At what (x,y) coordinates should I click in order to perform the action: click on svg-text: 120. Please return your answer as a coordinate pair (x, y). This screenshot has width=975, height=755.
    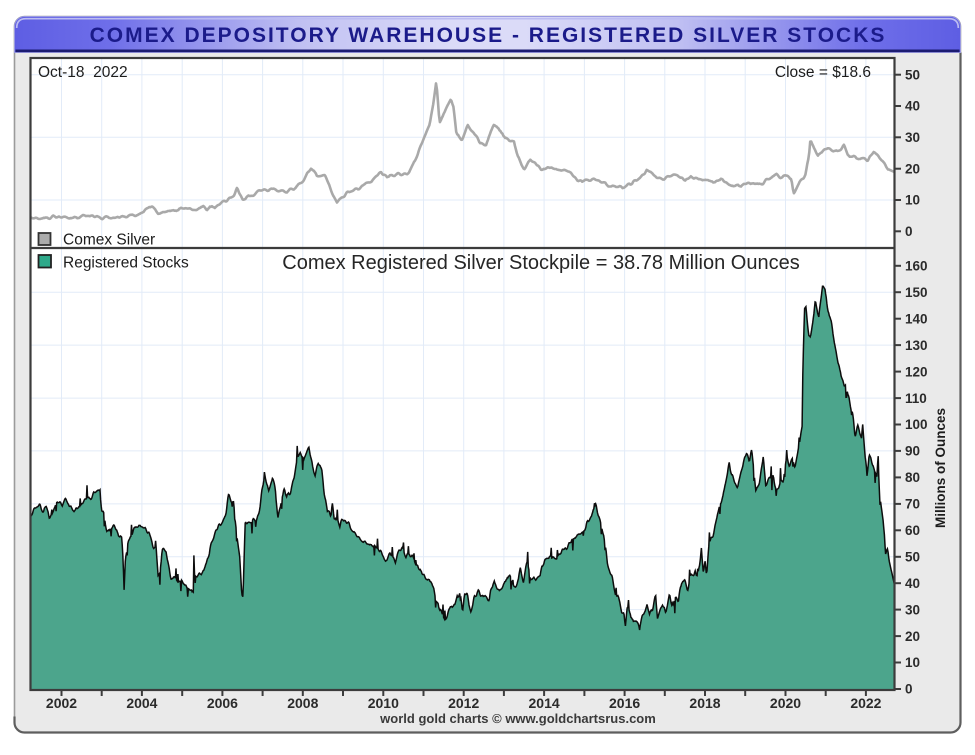
    Looking at the image, I should click on (916, 371).